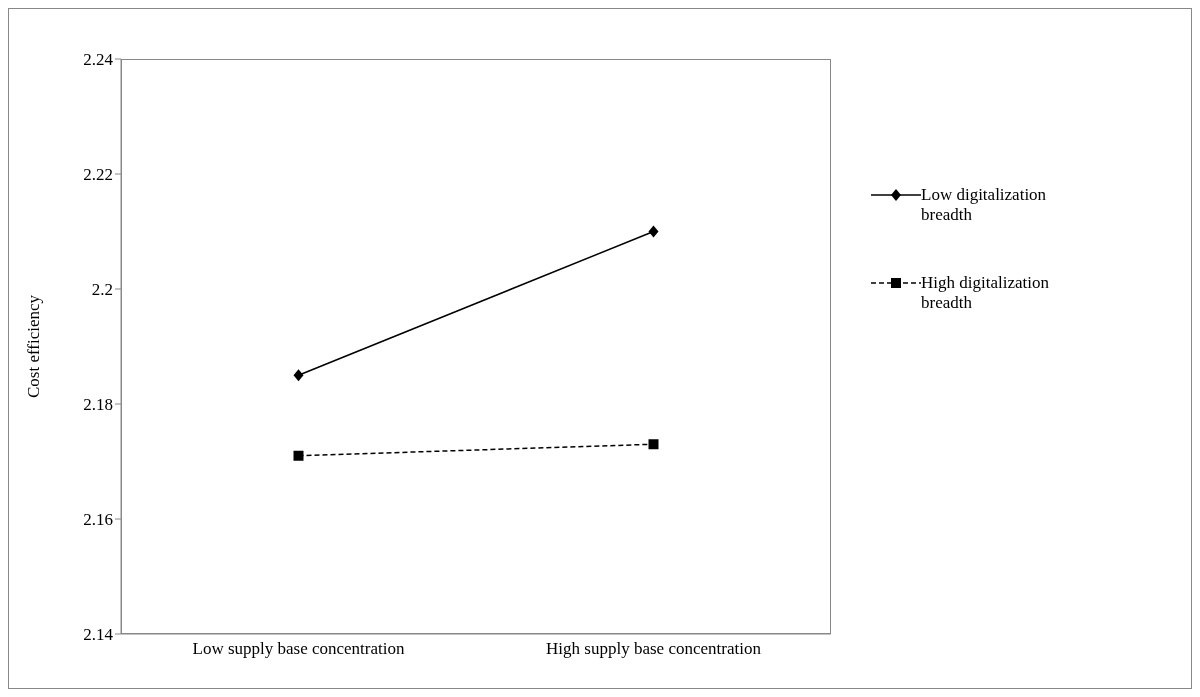 This screenshot has width=1200, height=697. What do you see at coordinates (654, 649) in the screenshot?
I see `x-tick-label: High supply base concentration` at bounding box center [654, 649].